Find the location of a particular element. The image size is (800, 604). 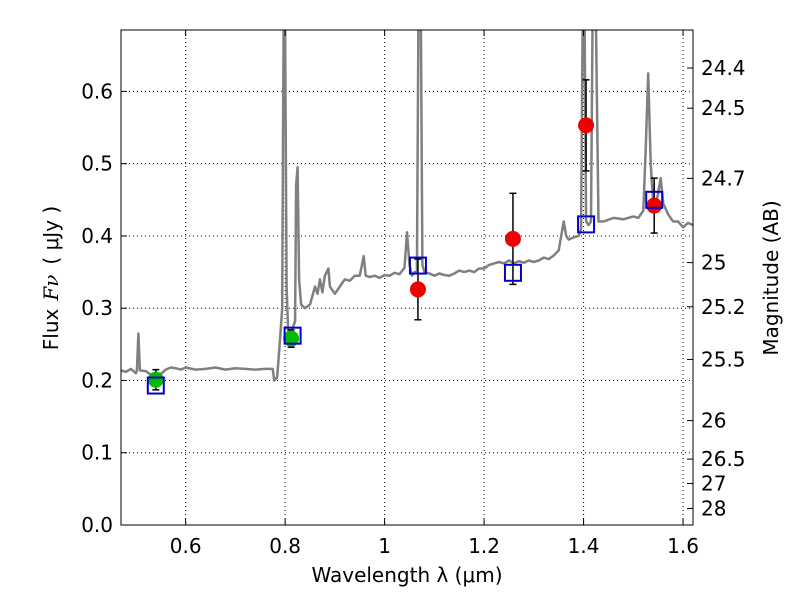

y-axis-title-prefix: Flux is located at coordinates (51, 329).